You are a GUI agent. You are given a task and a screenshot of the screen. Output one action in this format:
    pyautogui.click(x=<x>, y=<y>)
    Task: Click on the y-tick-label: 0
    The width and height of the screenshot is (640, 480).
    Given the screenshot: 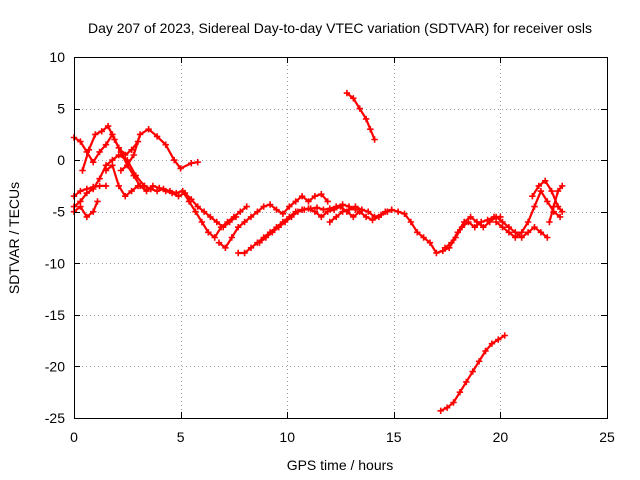 What is the action you would take?
    pyautogui.click(x=61, y=160)
    